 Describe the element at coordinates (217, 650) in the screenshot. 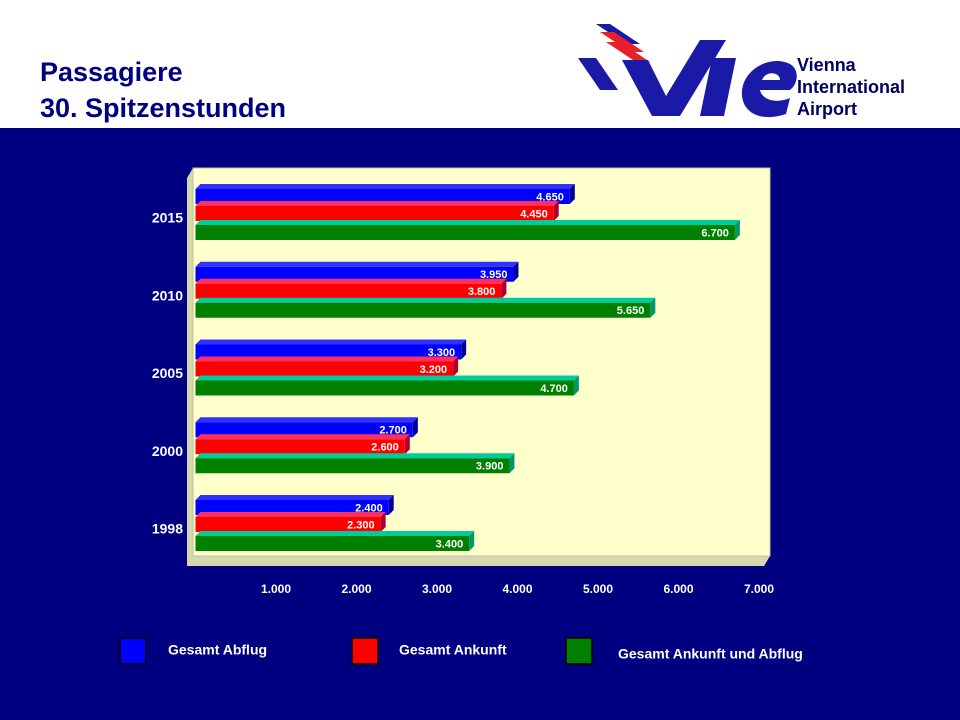

I see `legend-label: Gesamt Abflug` at that location.